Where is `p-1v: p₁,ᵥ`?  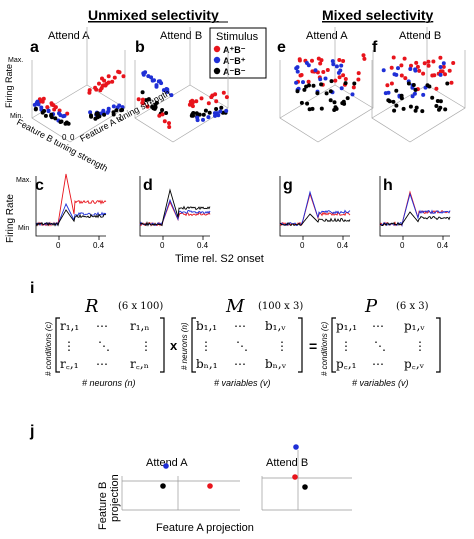
p-1v: p₁,ᵥ is located at coordinates (414, 326).